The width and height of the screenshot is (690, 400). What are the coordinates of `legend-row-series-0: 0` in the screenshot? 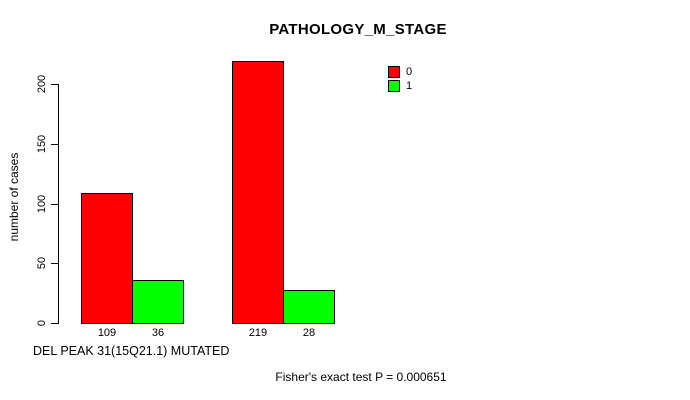 It's located at (400, 72).